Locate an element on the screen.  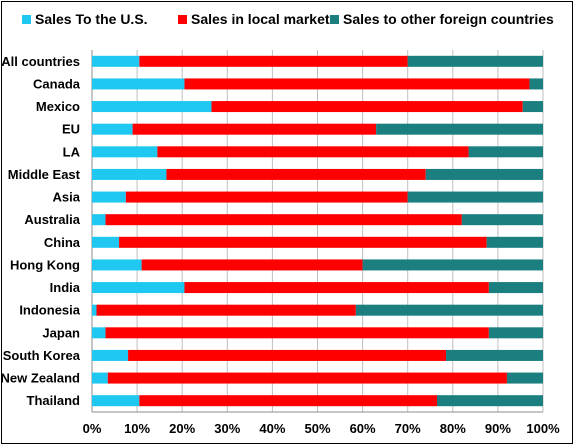
x-tick-label: 80% is located at coordinates (453, 428).